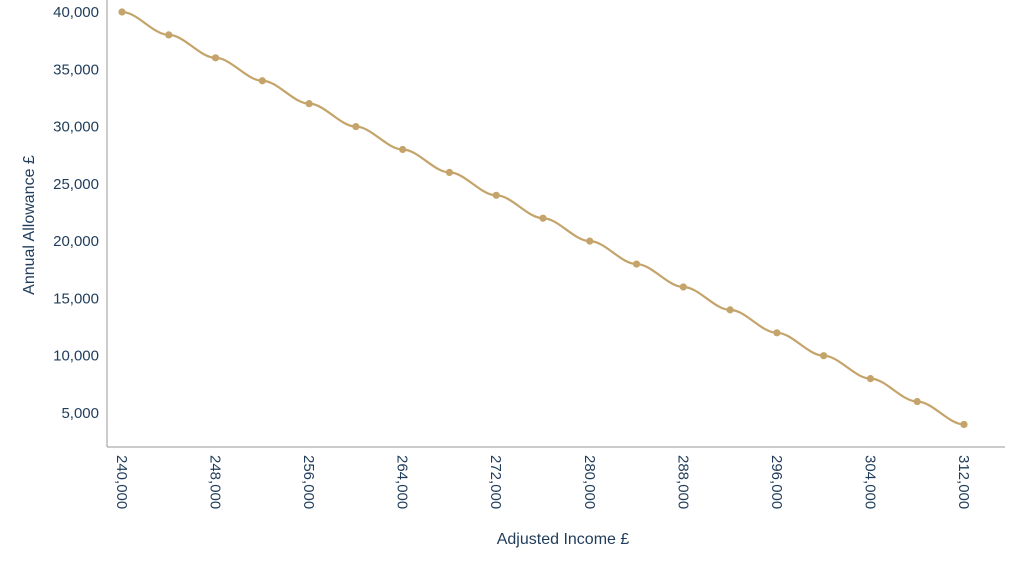  Describe the element at coordinates (869, 482) in the screenshot. I see `x-tick-label: 304,000` at that location.